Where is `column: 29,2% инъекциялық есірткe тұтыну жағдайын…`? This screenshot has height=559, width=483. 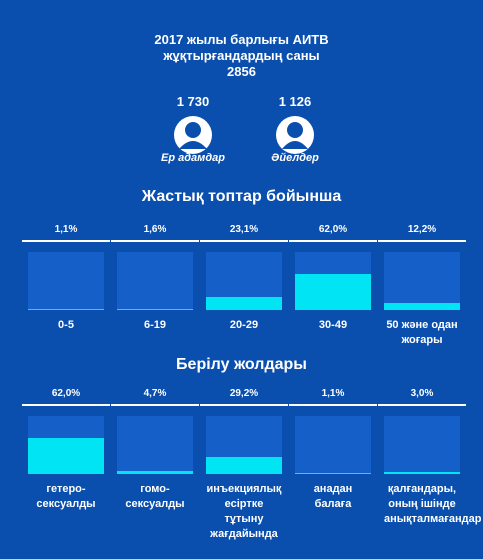
column: 29,2% инъекциялық есірткe тұтыну жағдайын… is located at coordinates (244, 465).